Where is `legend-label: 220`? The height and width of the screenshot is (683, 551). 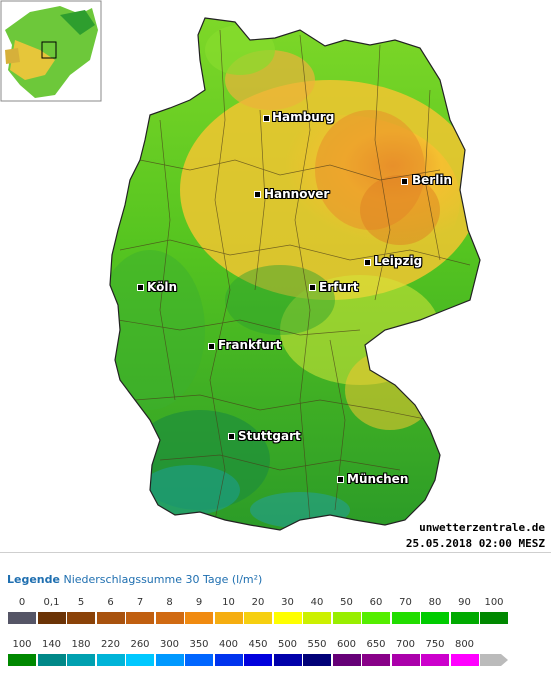 legend-label: 220 is located at coordinates (110, 644).